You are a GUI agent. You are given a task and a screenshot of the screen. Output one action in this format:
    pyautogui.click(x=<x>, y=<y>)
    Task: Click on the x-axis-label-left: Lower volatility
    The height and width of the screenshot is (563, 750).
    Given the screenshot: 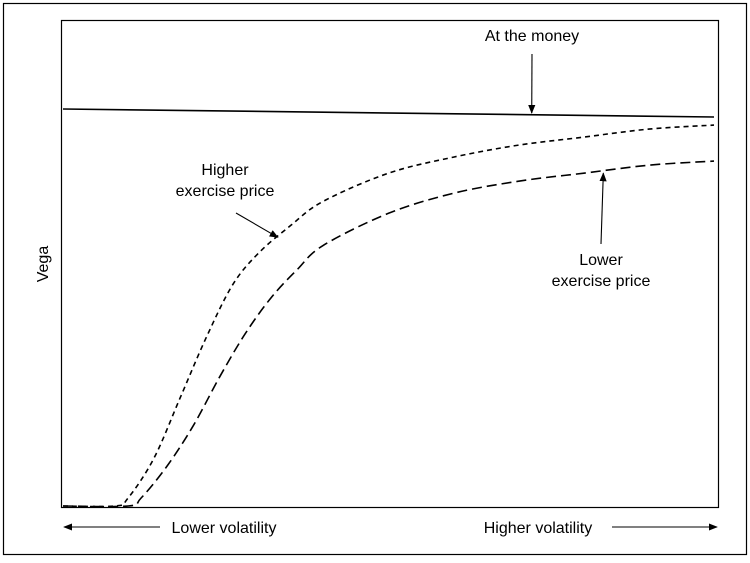 What is the action you would take?
    pyautogui.click(x=224, y=528)
    